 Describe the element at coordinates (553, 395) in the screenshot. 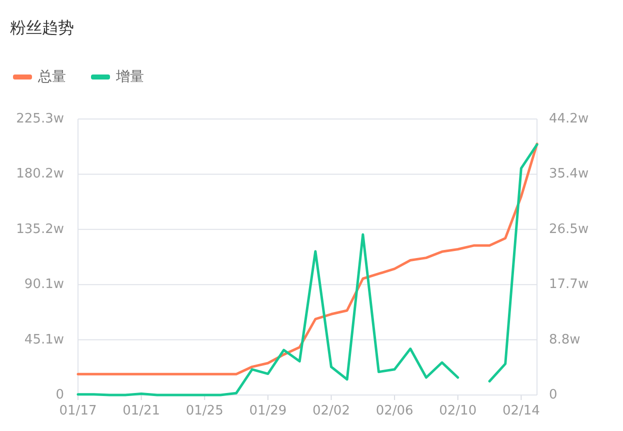

I see `y2-tick-label: 0` at that location.